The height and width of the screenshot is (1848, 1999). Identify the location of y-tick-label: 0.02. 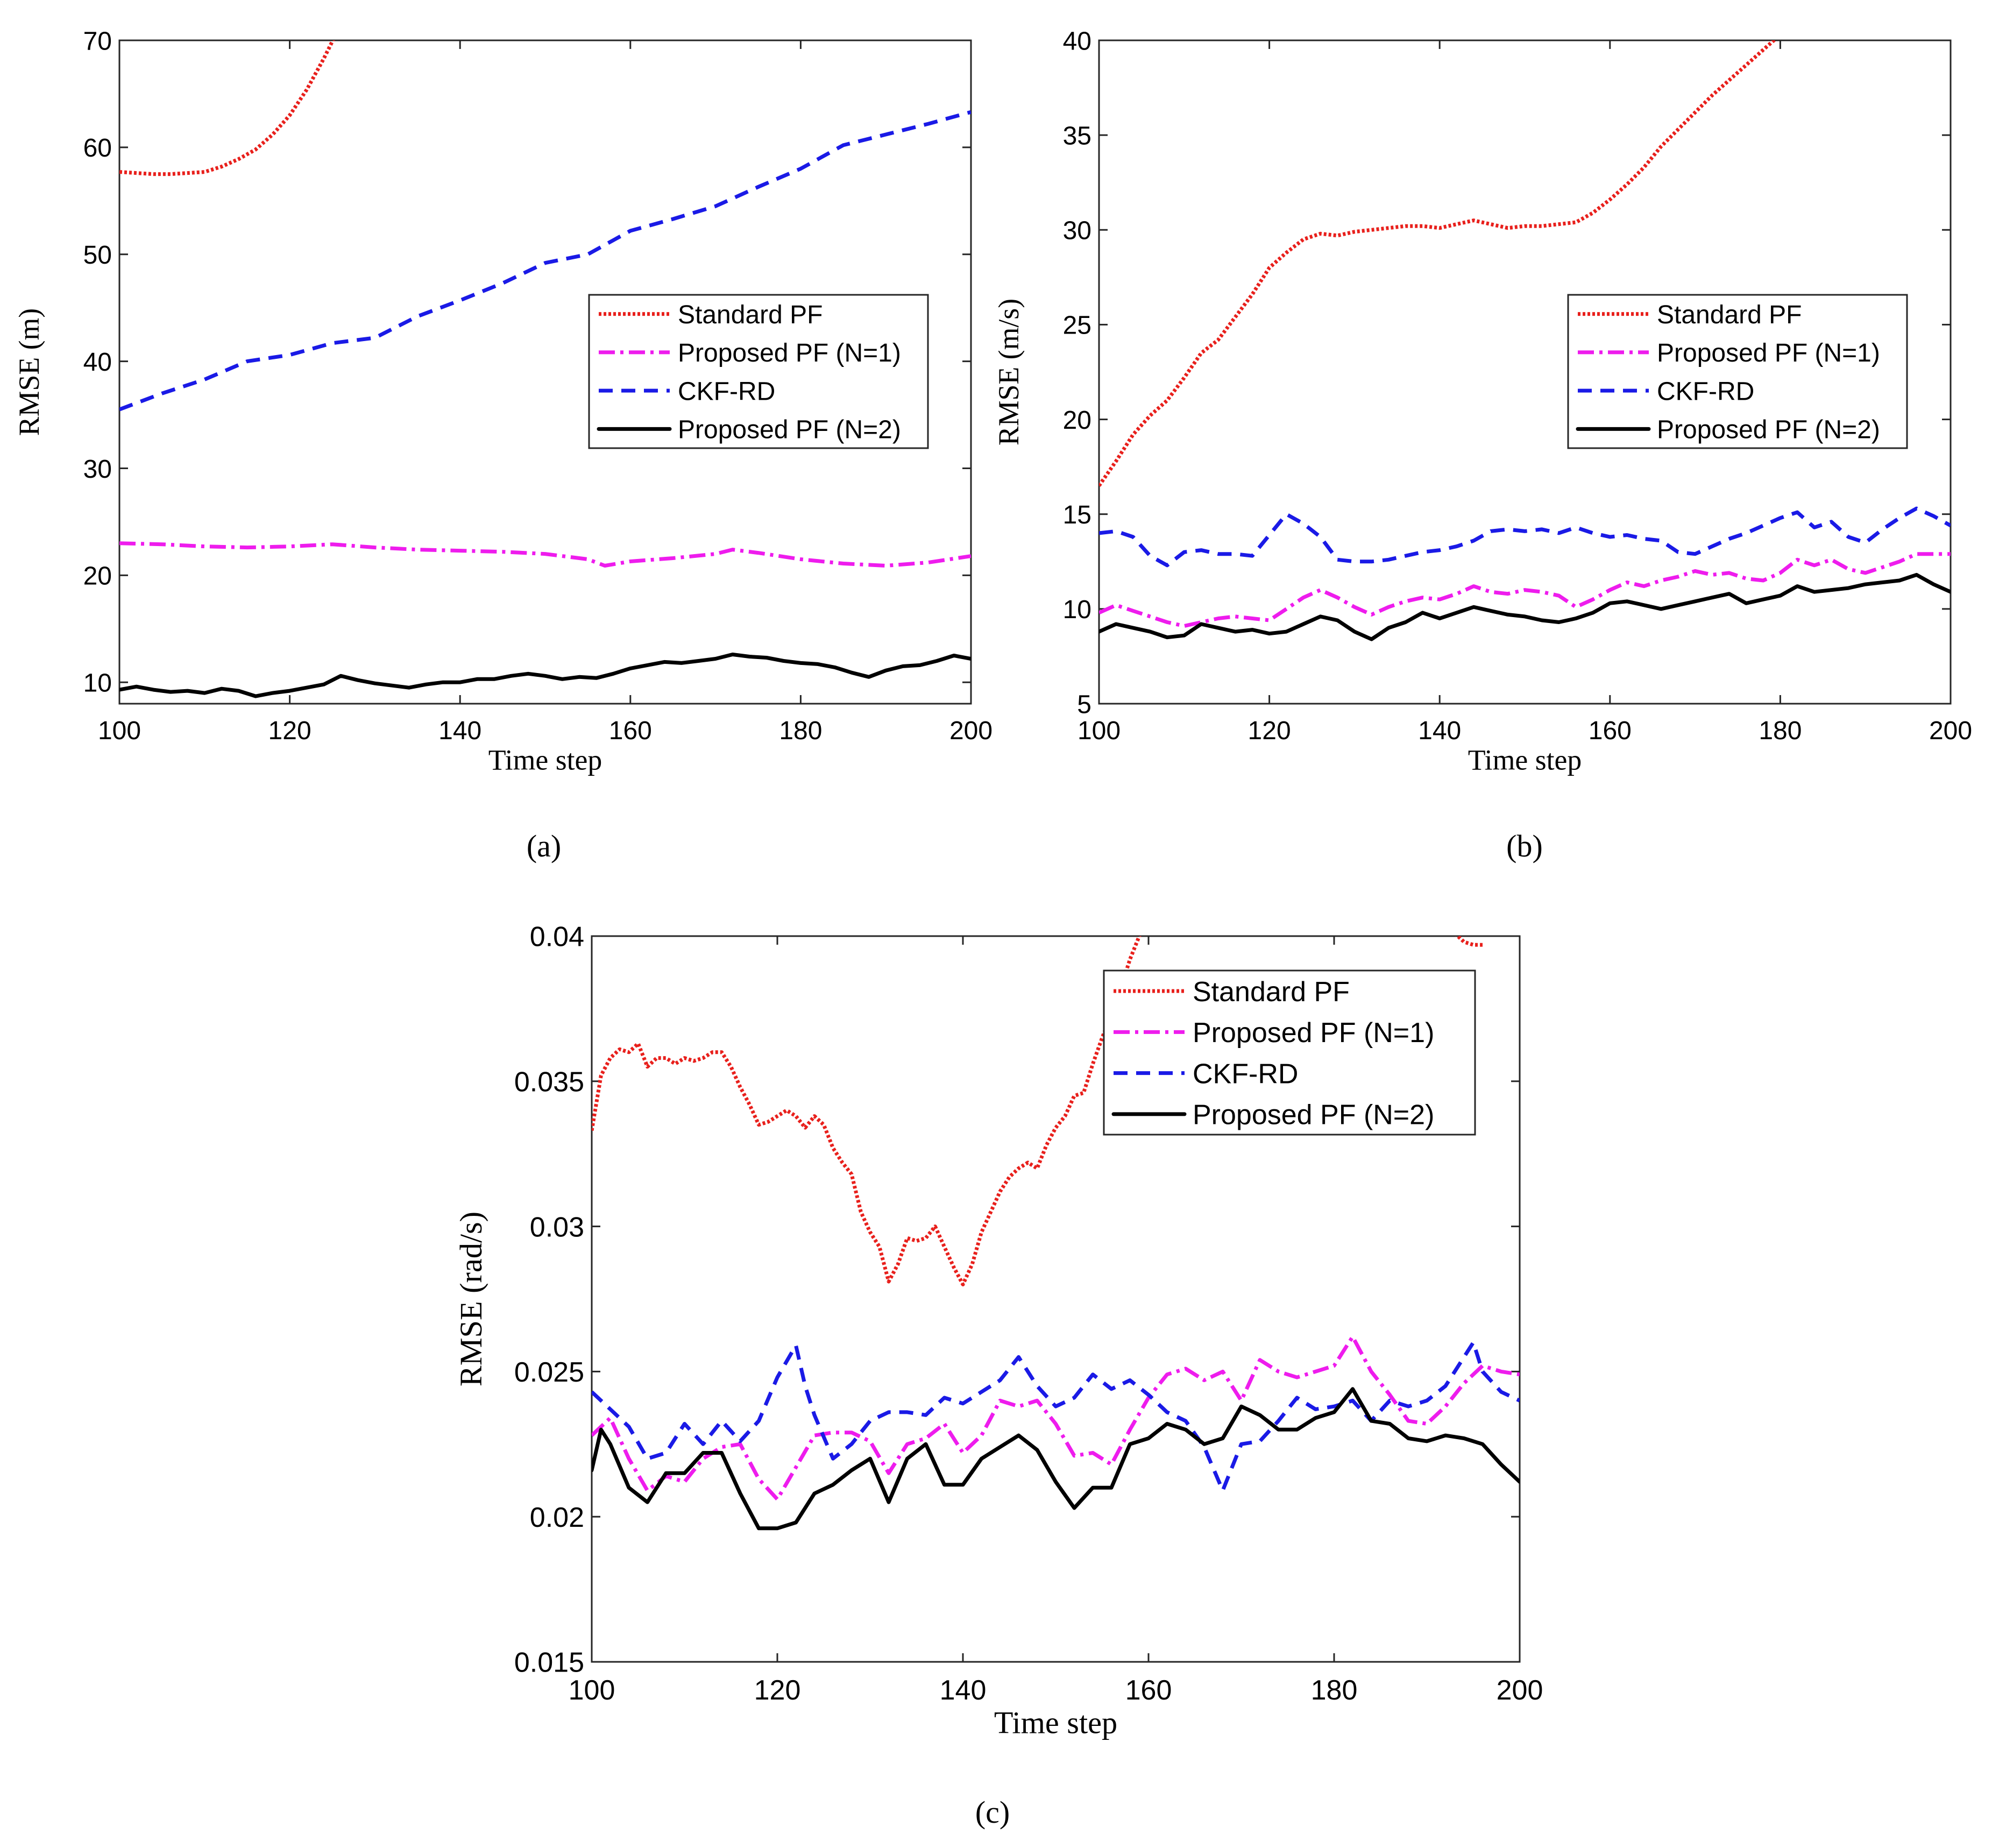
(557, 1517).